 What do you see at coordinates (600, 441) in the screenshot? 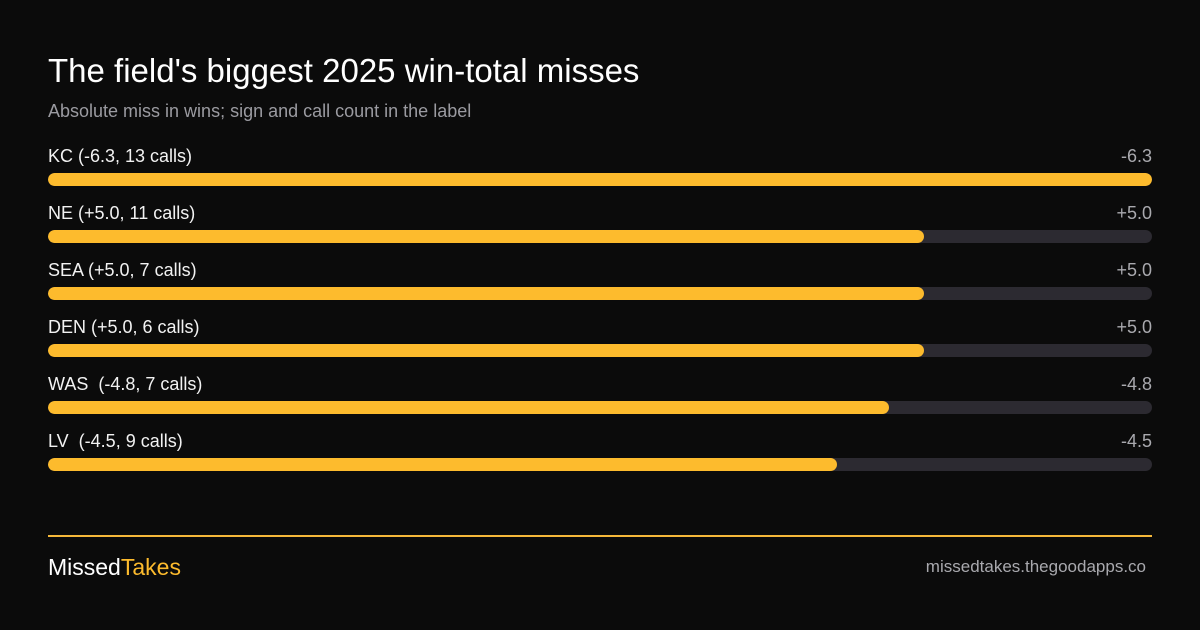
I see `bar-row-header: LV (-4.5, 9 calls) -4.5` at bounding box center [600, 441].